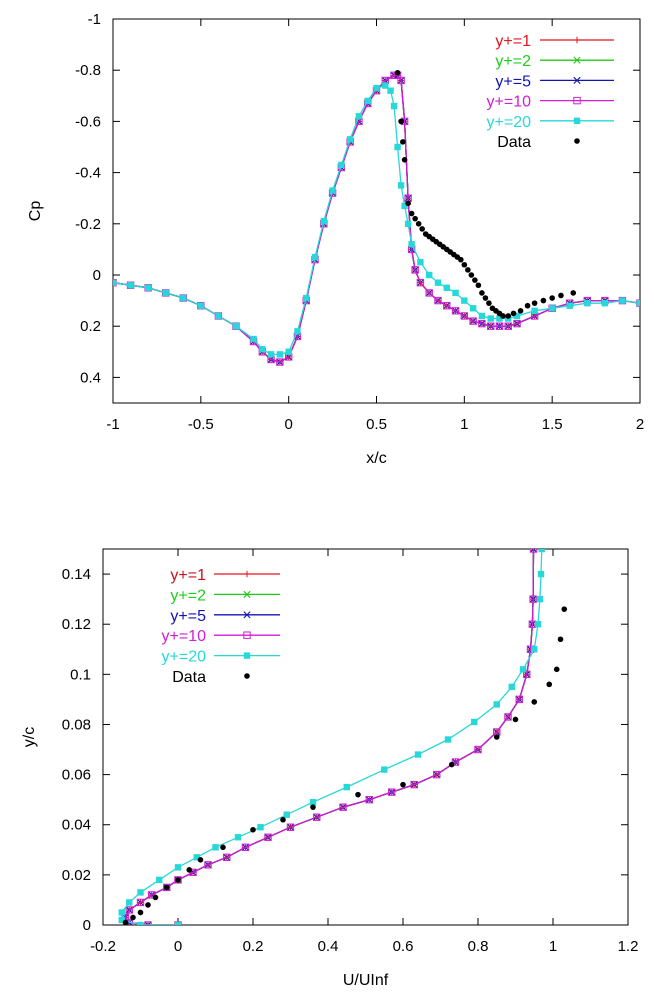 The width and height of the screenshot is (654, 1004). I want to click on x-tick-label: 2, so click(640, 424).